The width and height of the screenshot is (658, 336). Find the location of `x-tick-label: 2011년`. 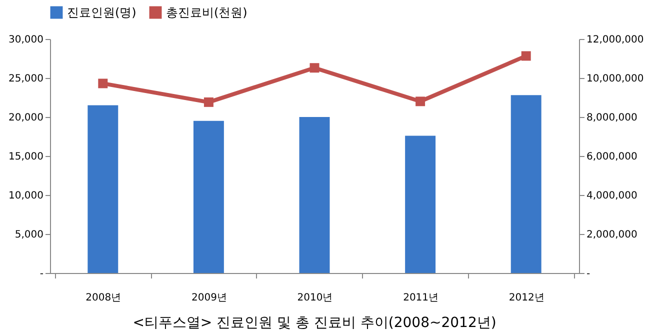

x-tick-label: 2011년 is located at coordinates (421, 298).